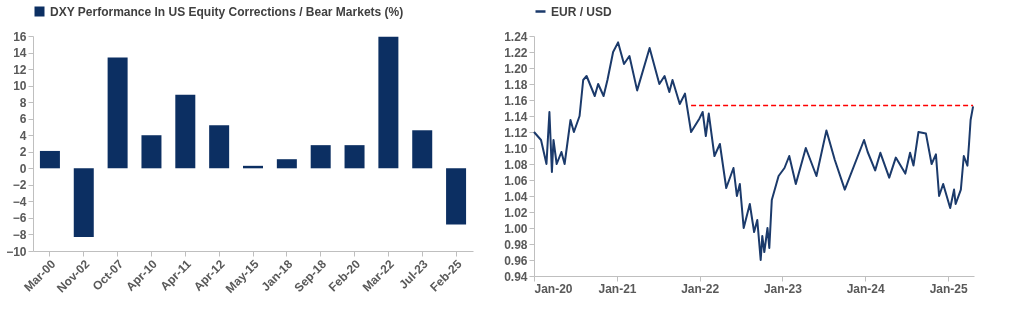  What do you see at coordinates (783, 288) in the screenshot?
I see `x-tick-label: Jan-23` at bounding box center [783, 288].